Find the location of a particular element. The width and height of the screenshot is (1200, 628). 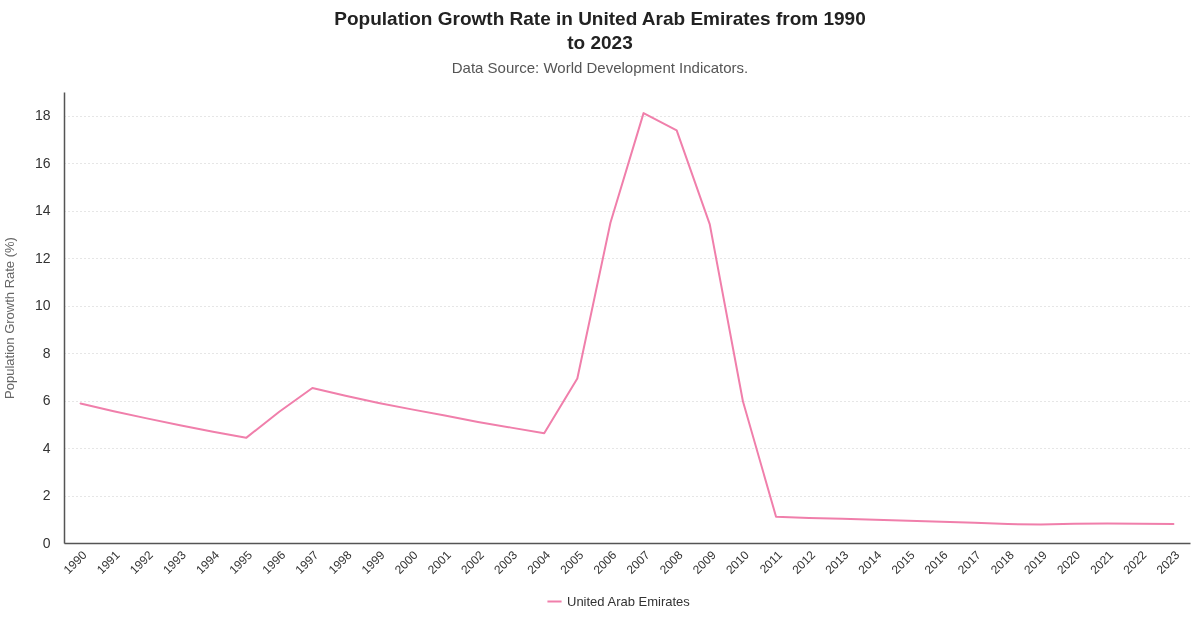

y-tick-label: 4 is located at coordinates (46, 447).